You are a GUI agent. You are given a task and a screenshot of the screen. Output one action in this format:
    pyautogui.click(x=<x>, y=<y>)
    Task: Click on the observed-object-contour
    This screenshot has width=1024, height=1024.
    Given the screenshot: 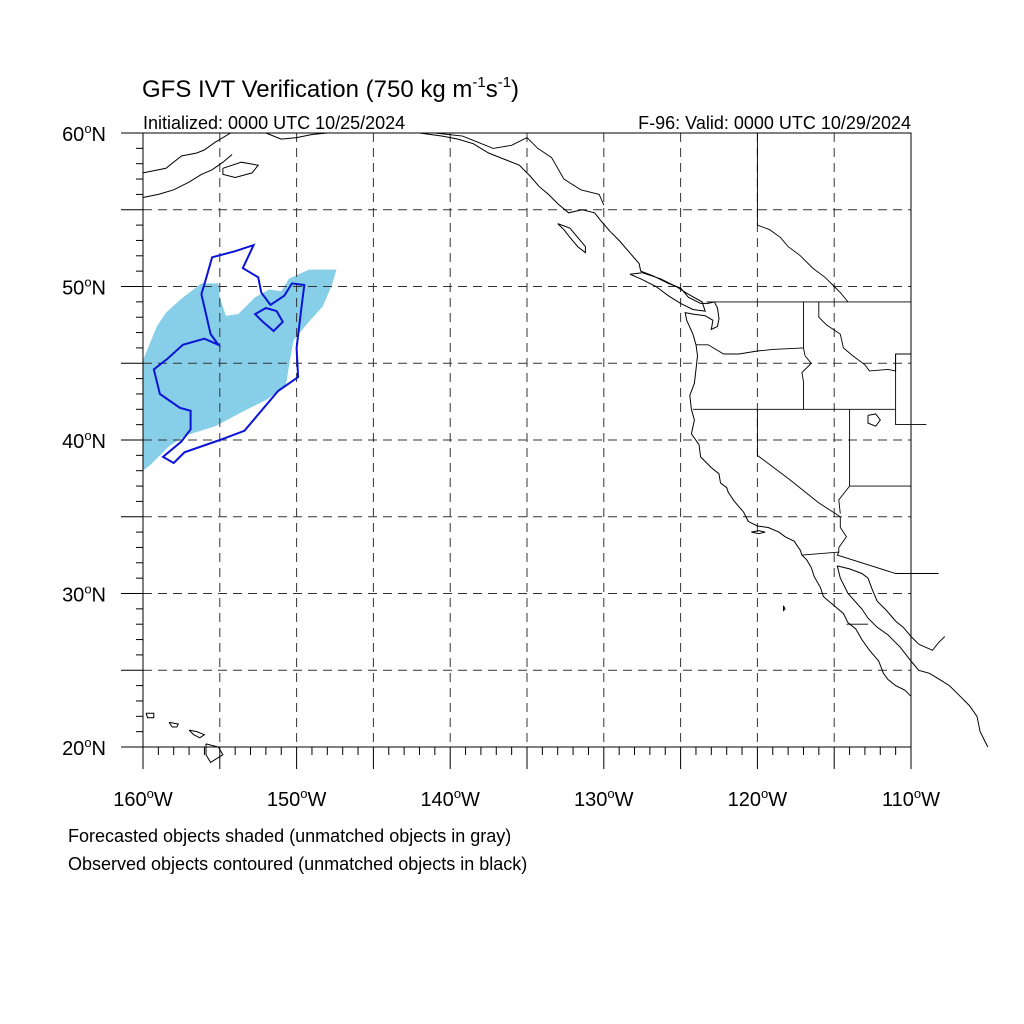 What is the action you would take?
    pyautogui.click(x=229, y=354)
    